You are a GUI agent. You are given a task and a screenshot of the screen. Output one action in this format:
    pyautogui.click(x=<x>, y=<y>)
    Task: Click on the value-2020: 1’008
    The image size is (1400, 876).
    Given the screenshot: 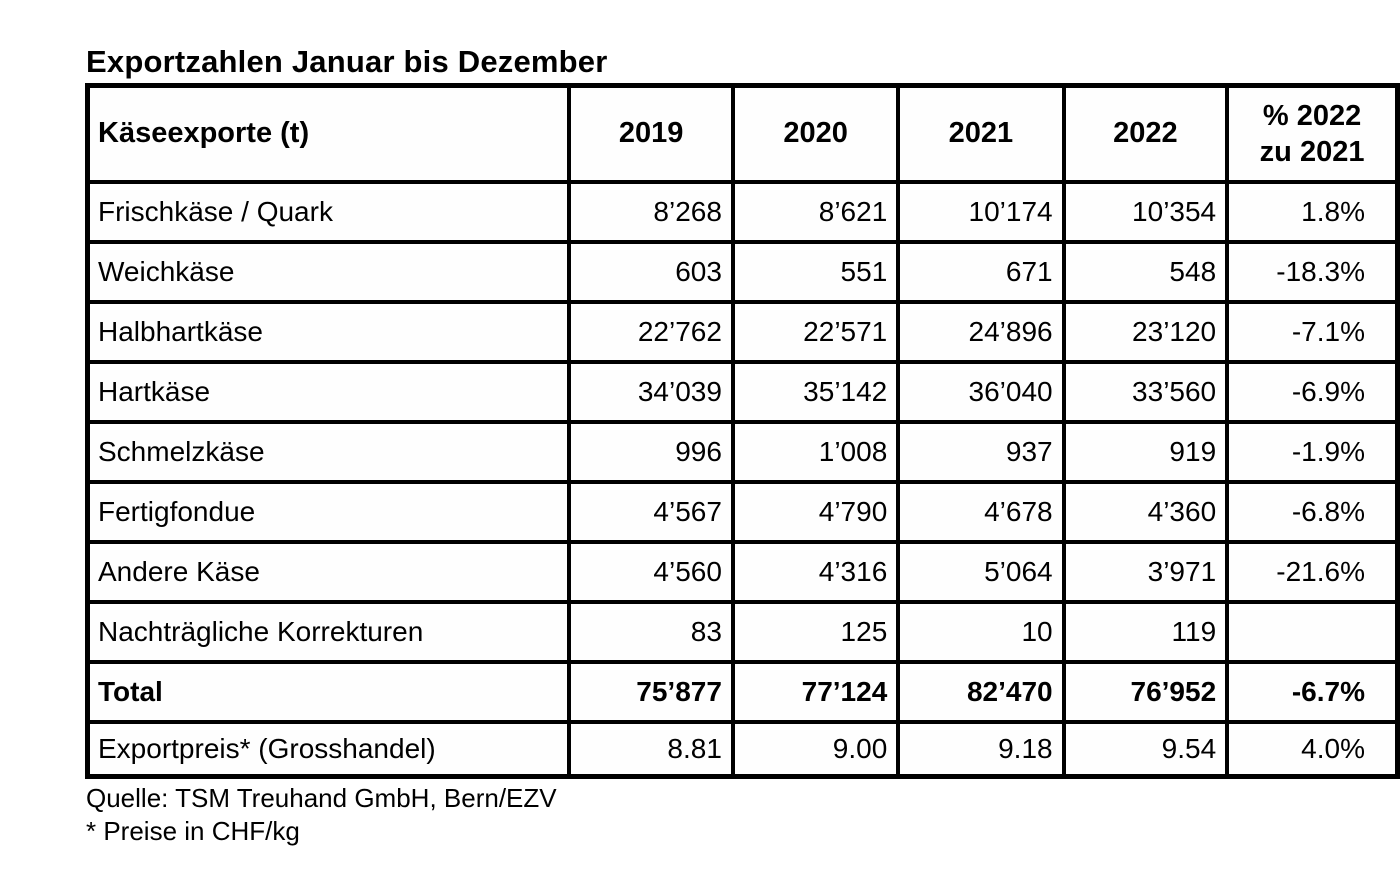 What is the action you would take?
    pyautogui.click(x=815, y=451)
    